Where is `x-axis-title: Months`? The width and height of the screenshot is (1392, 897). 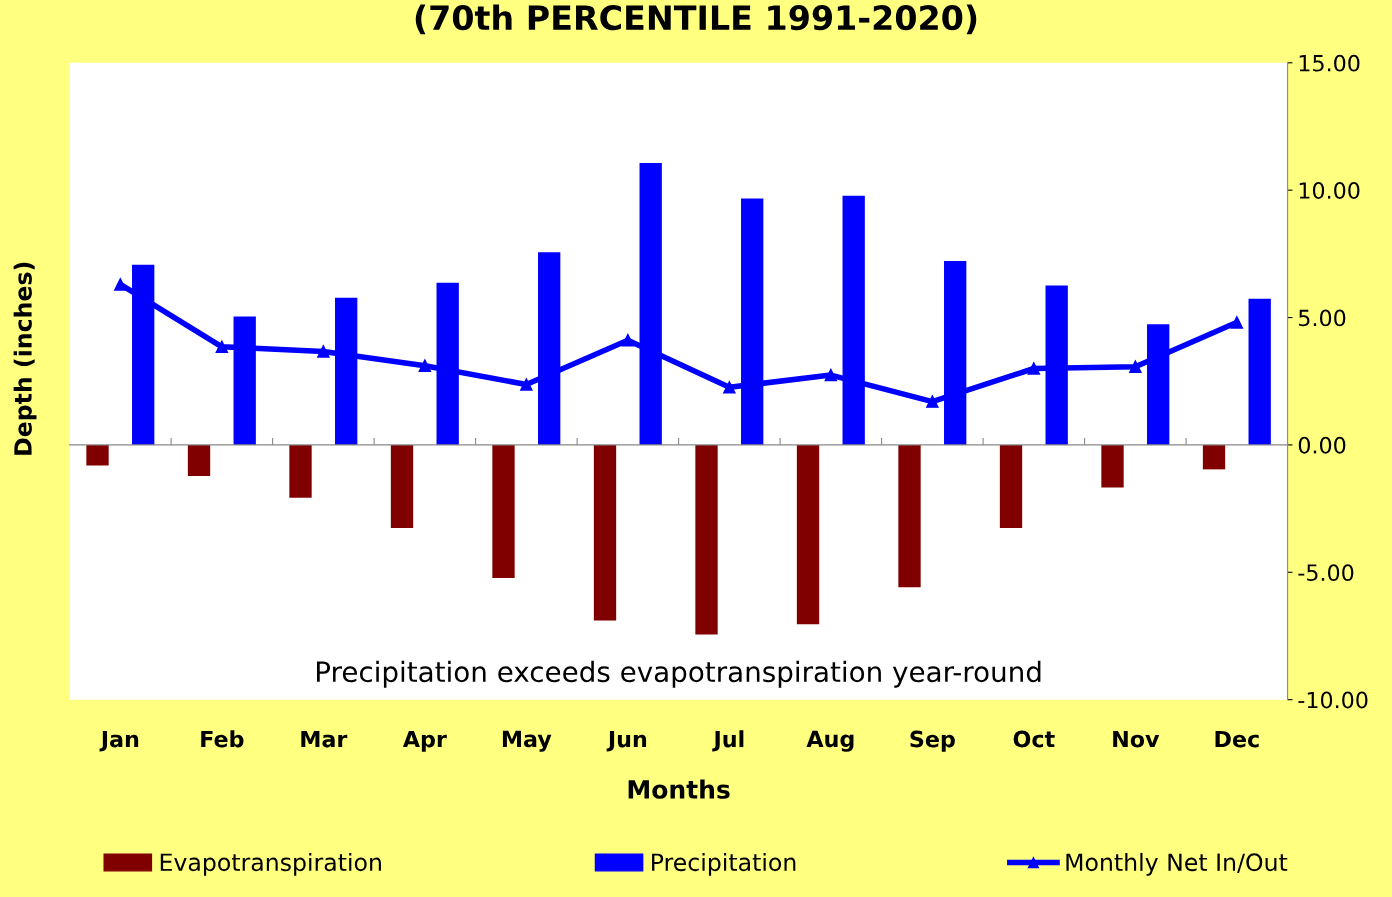
x-axis-title: Months is located at coordinates (679, 789).